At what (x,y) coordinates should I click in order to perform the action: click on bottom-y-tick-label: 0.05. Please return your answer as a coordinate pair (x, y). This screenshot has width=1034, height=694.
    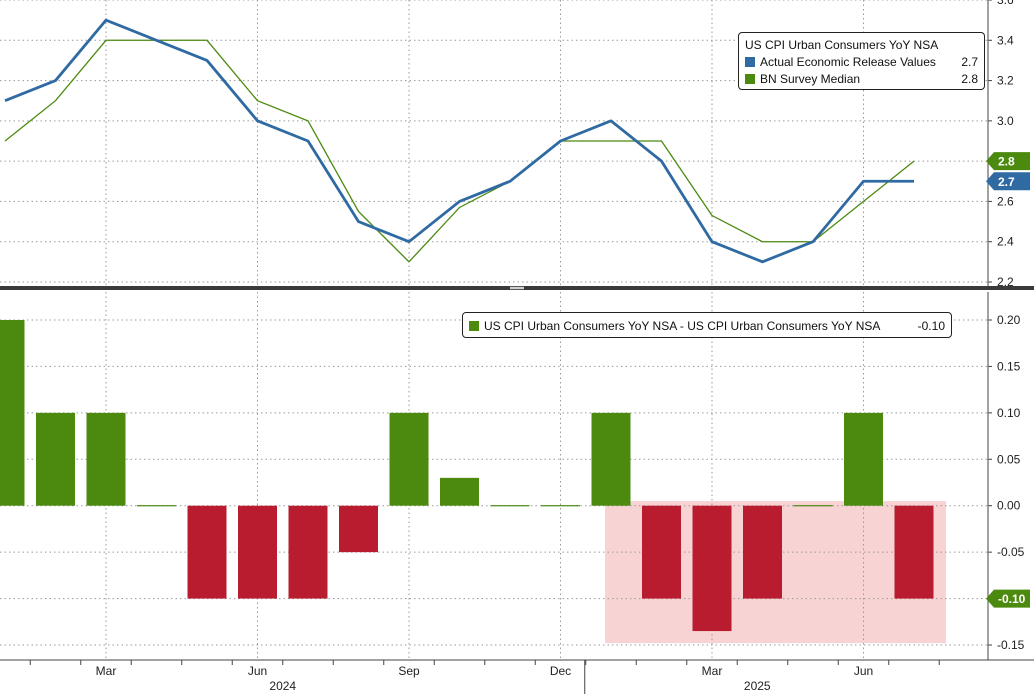
    Looking at the image, I should click on (1009, 459).